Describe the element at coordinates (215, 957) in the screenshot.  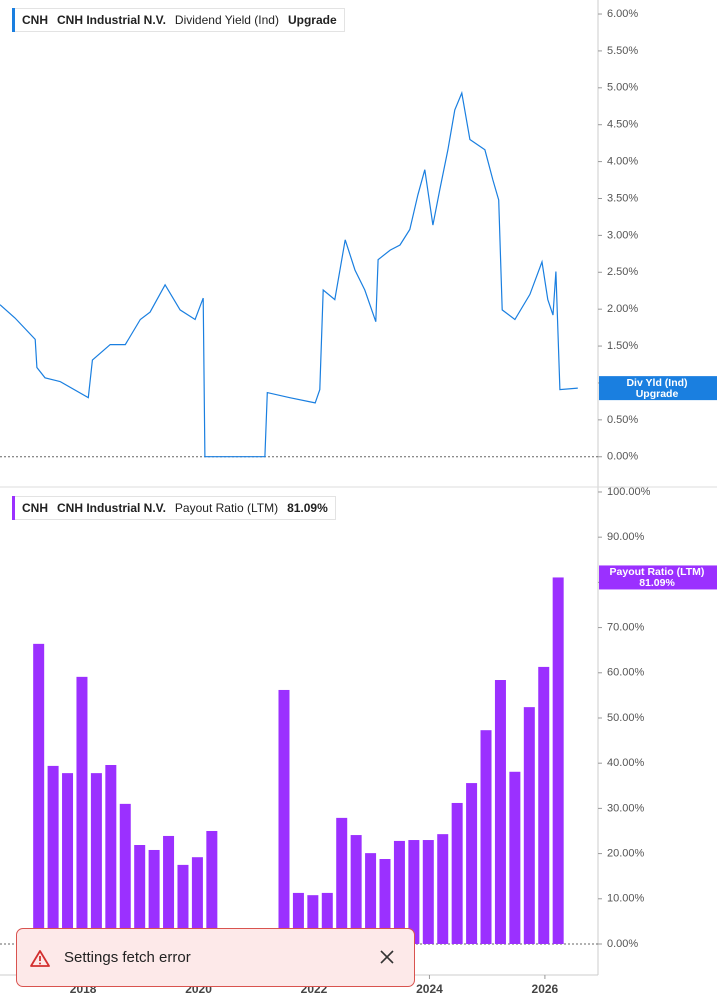
I see `toast: Settings fetch error` at that location.